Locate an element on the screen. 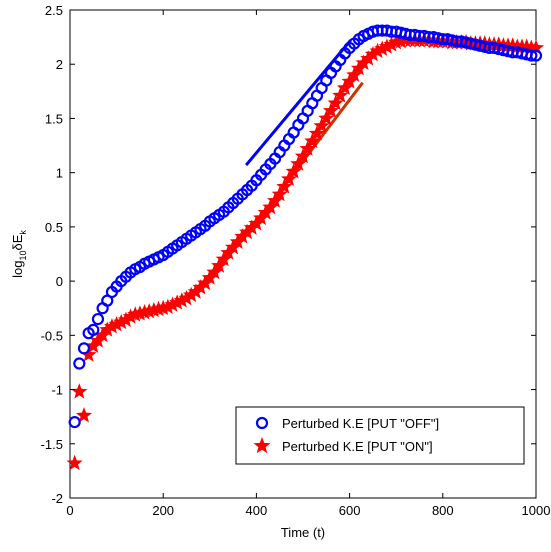 This screenshot has width=551, height=552. y-tick-label: 0 is located at coordinates (59, 281).